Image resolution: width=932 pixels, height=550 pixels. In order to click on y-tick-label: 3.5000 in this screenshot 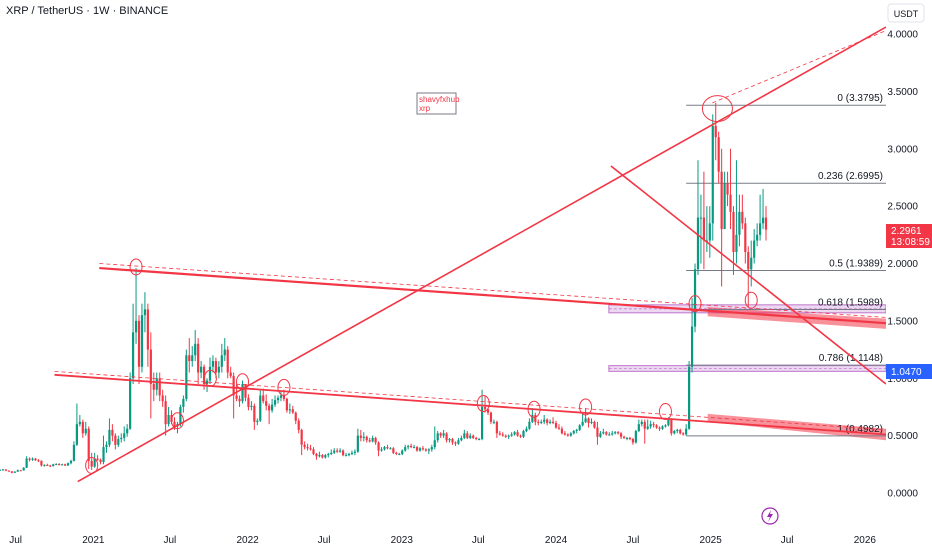, I will do `click(902, 92)`.